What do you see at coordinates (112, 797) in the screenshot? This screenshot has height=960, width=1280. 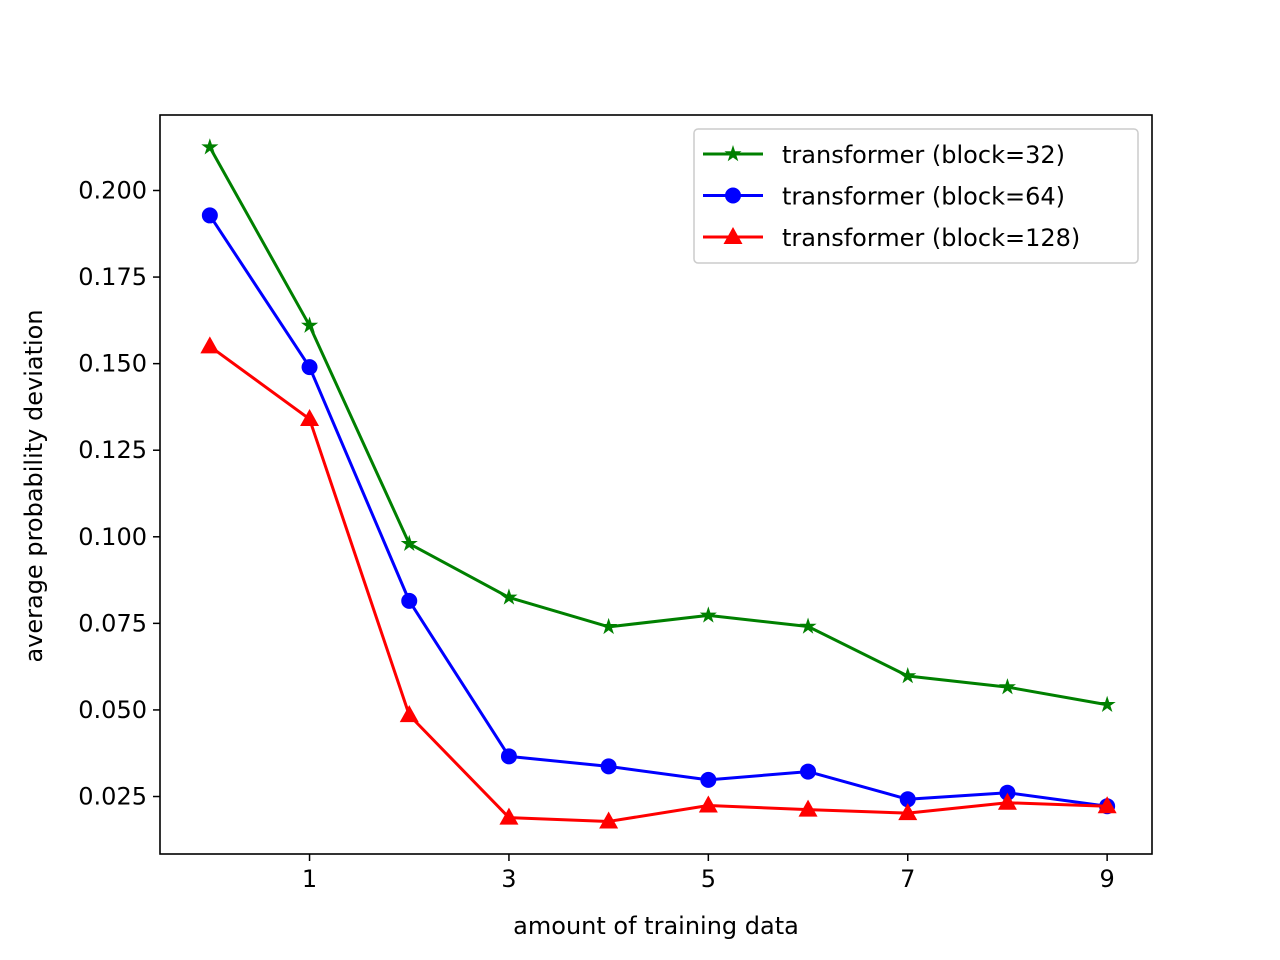 I see `y-tick-label: 0.025` at bounding box center [112, 797].